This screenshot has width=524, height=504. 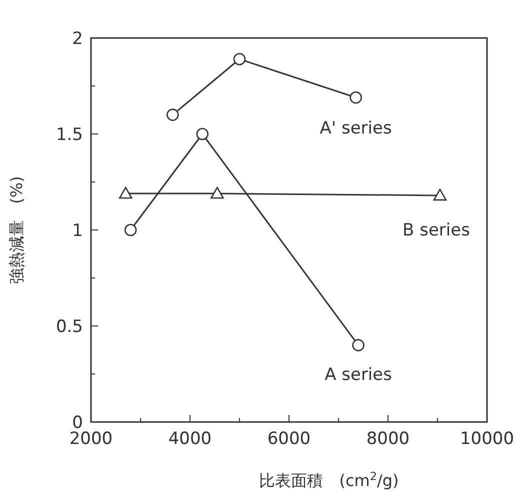 What do you see at coordinates (77, 39) in the screenshot?
I see `y-tick-label: 2` at bounding box center [77, 39].